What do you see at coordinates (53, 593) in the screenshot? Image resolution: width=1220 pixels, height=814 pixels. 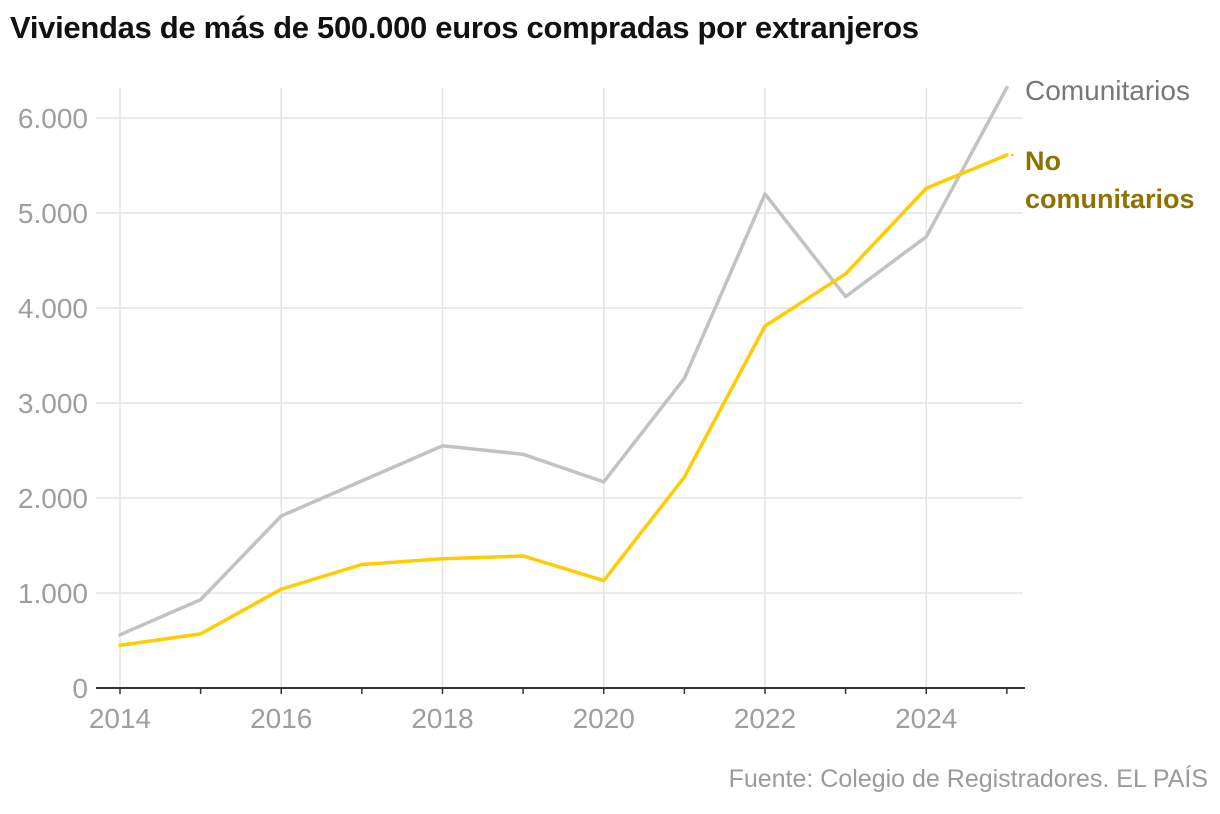 I see `y-tick-label: 1.000` at bounding box center [53, 593].